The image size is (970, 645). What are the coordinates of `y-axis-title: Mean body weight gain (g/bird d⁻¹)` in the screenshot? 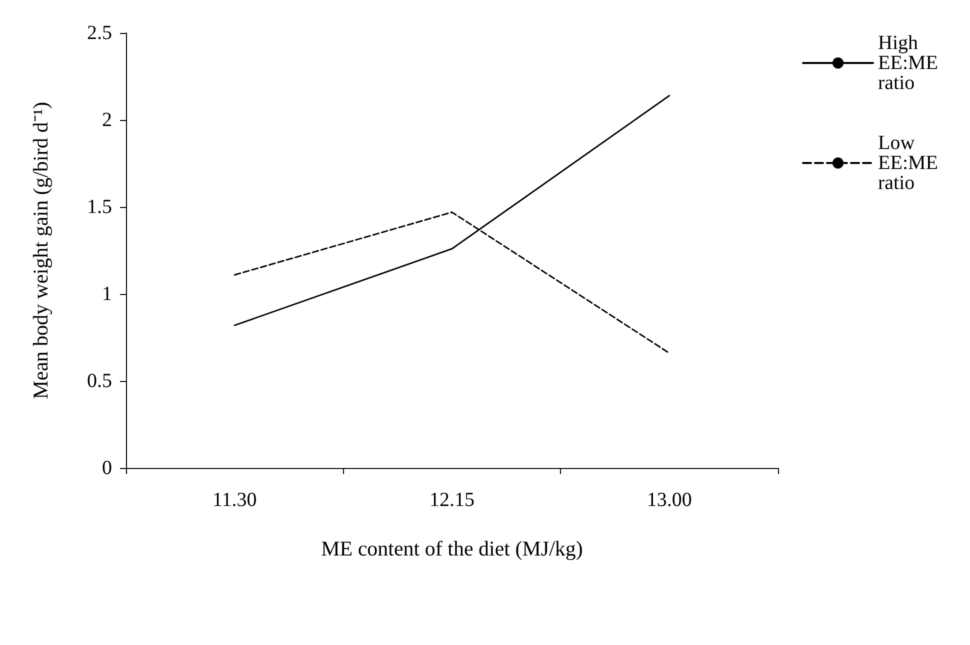 It's located at (40, 251).